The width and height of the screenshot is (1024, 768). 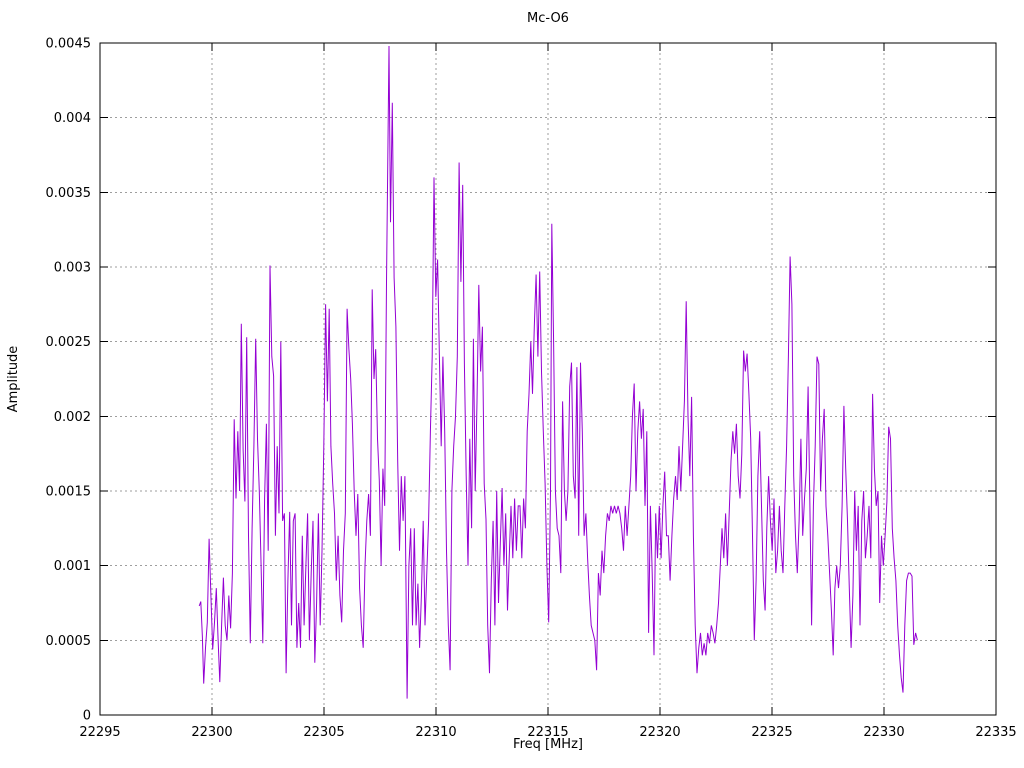 What do you see at coordinates (72, 566) in the screenshot?
I see `y-tick-label: 0.001` at bounding box center [72, 566].